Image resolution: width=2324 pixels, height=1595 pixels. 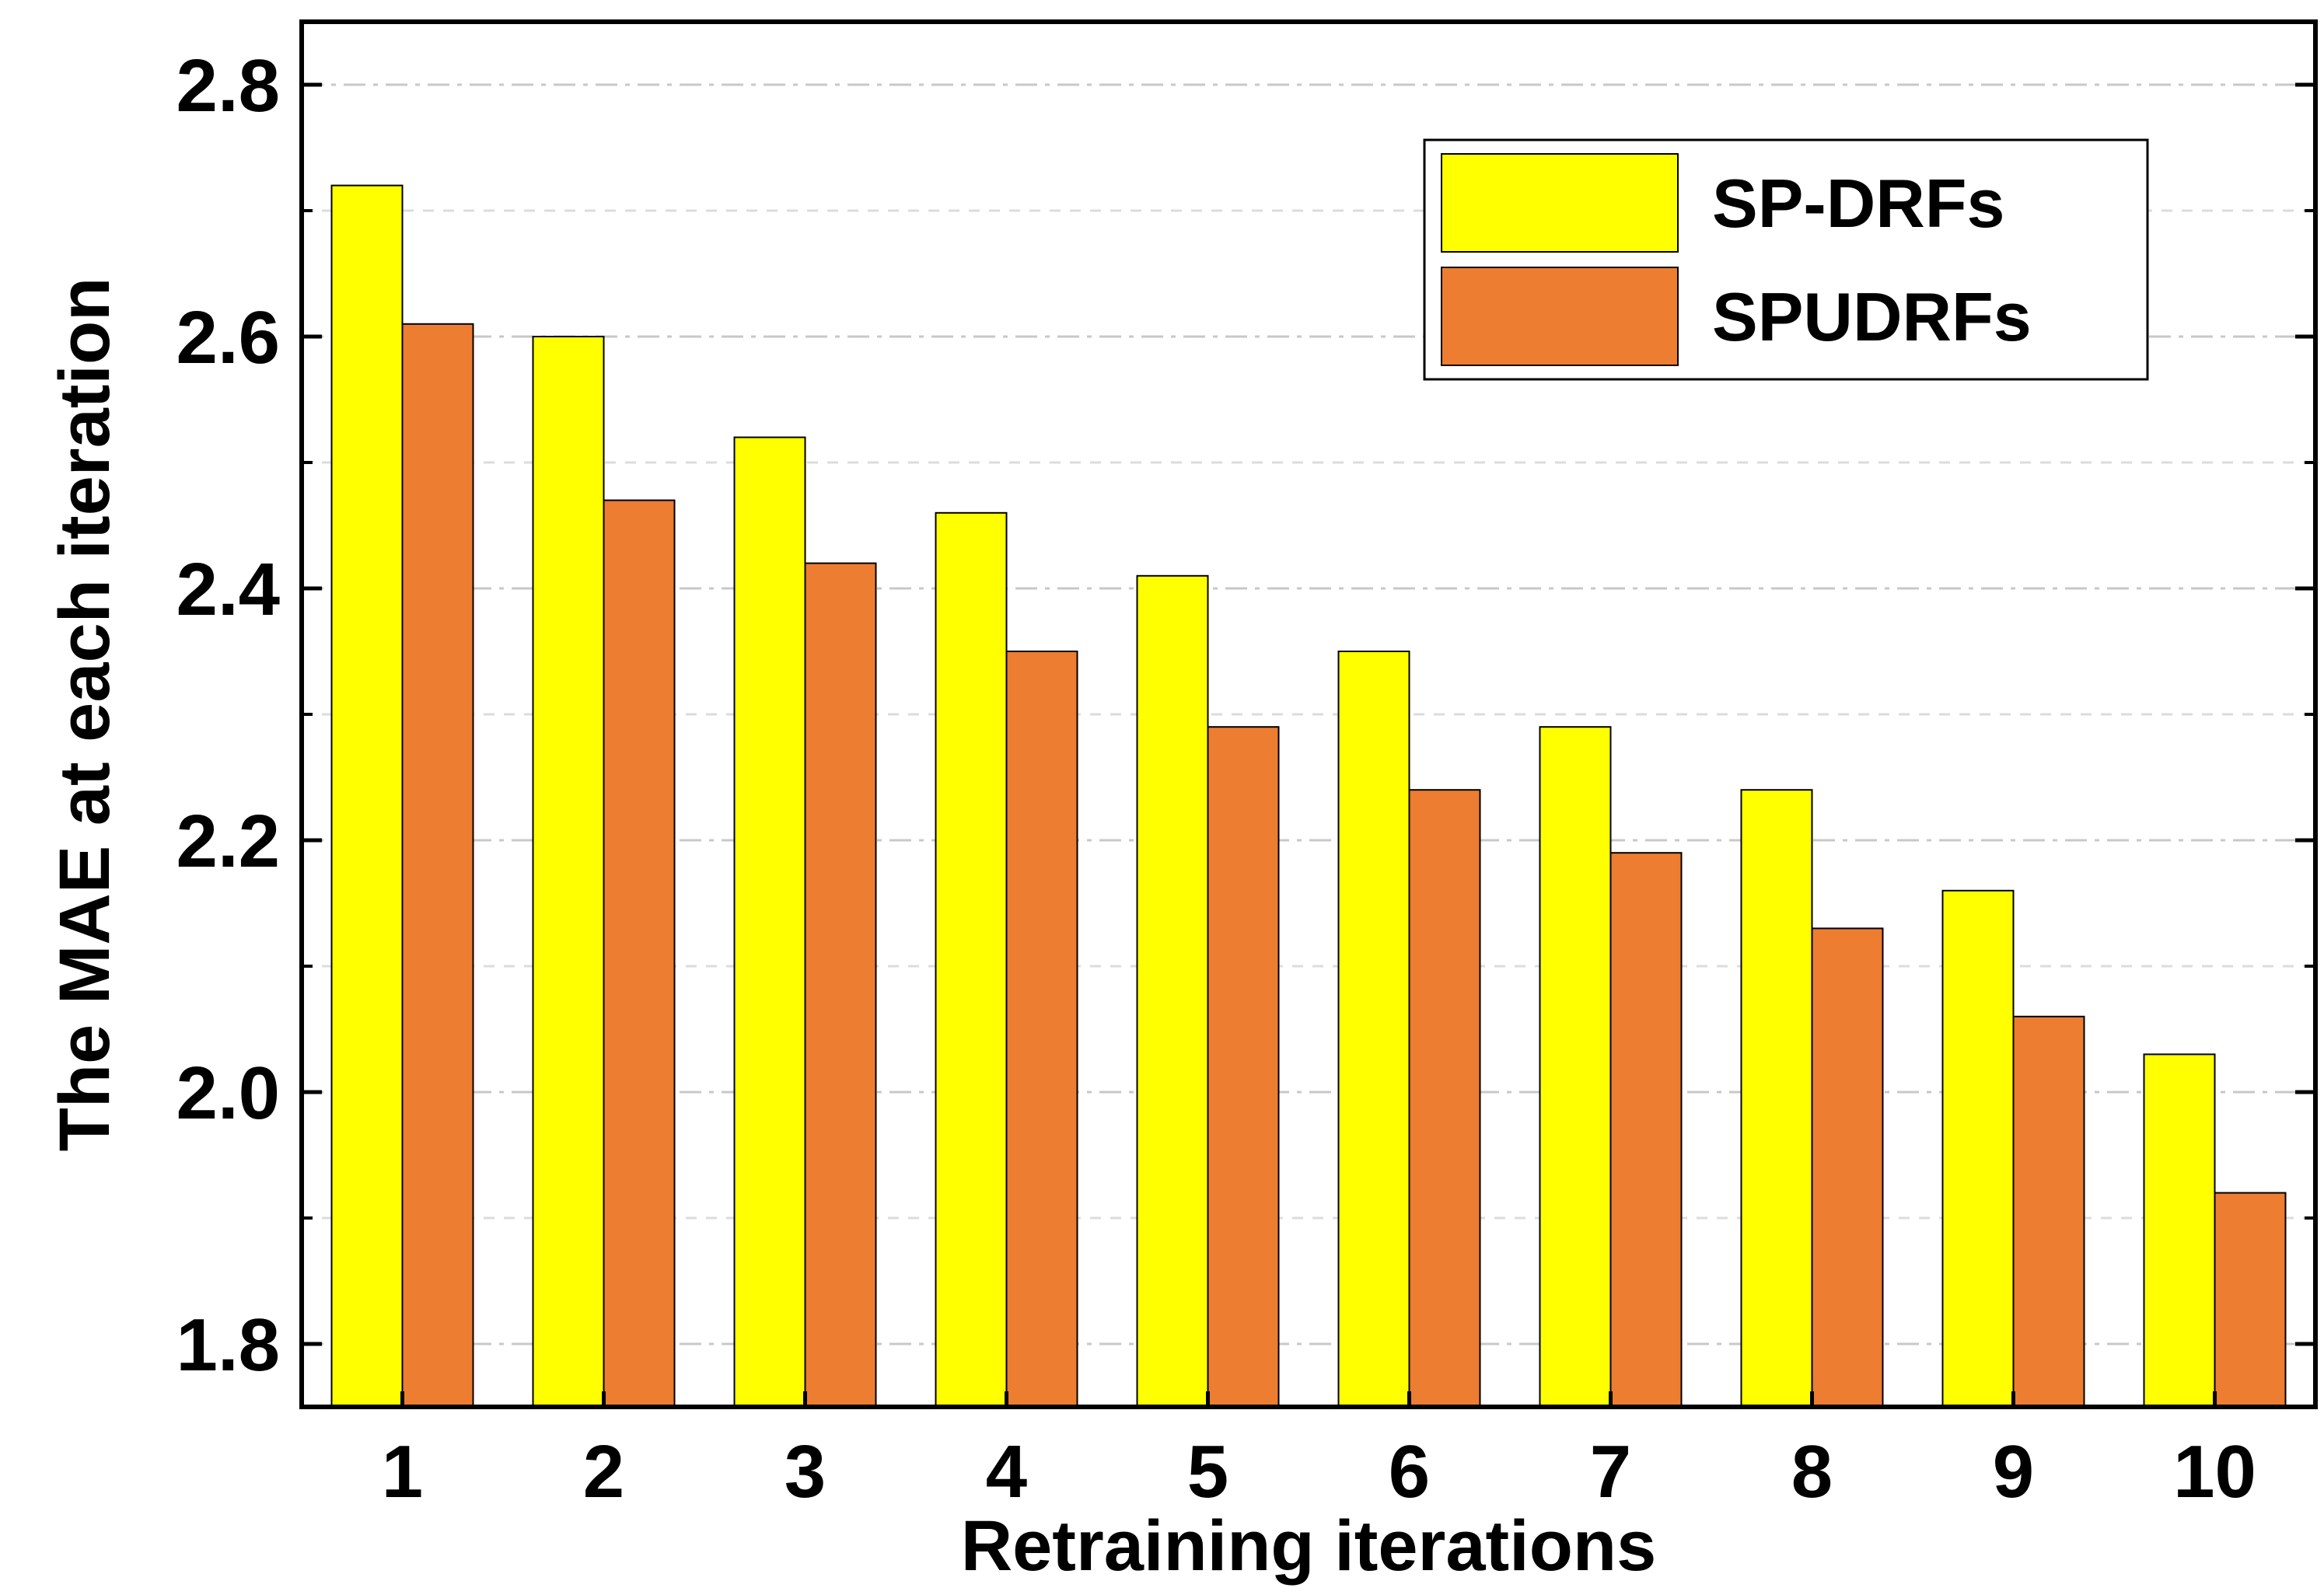 What do you see at coordinates (84, 714) in the screenshot?
I see `y-axis-title: The MAE at each iteration` at bounding box center [84, 714].